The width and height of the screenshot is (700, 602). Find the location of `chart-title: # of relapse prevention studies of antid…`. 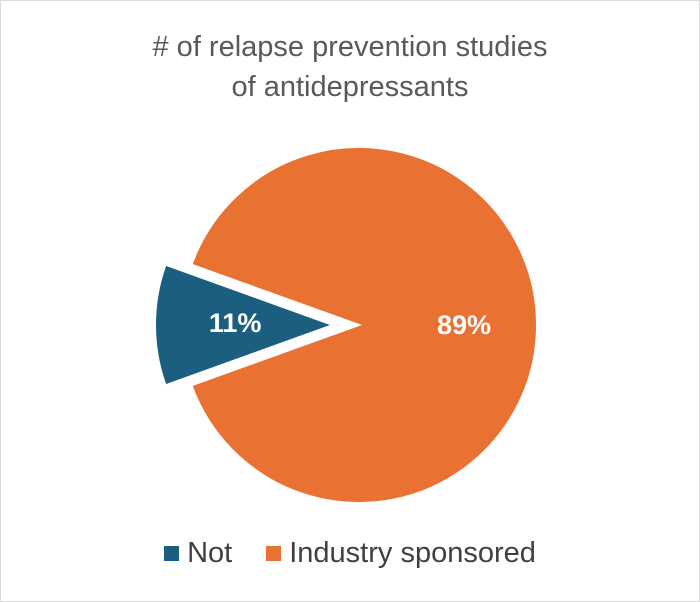

chart-title: # of relapse prevention studies of antid… is located at coordinates (350, 67).